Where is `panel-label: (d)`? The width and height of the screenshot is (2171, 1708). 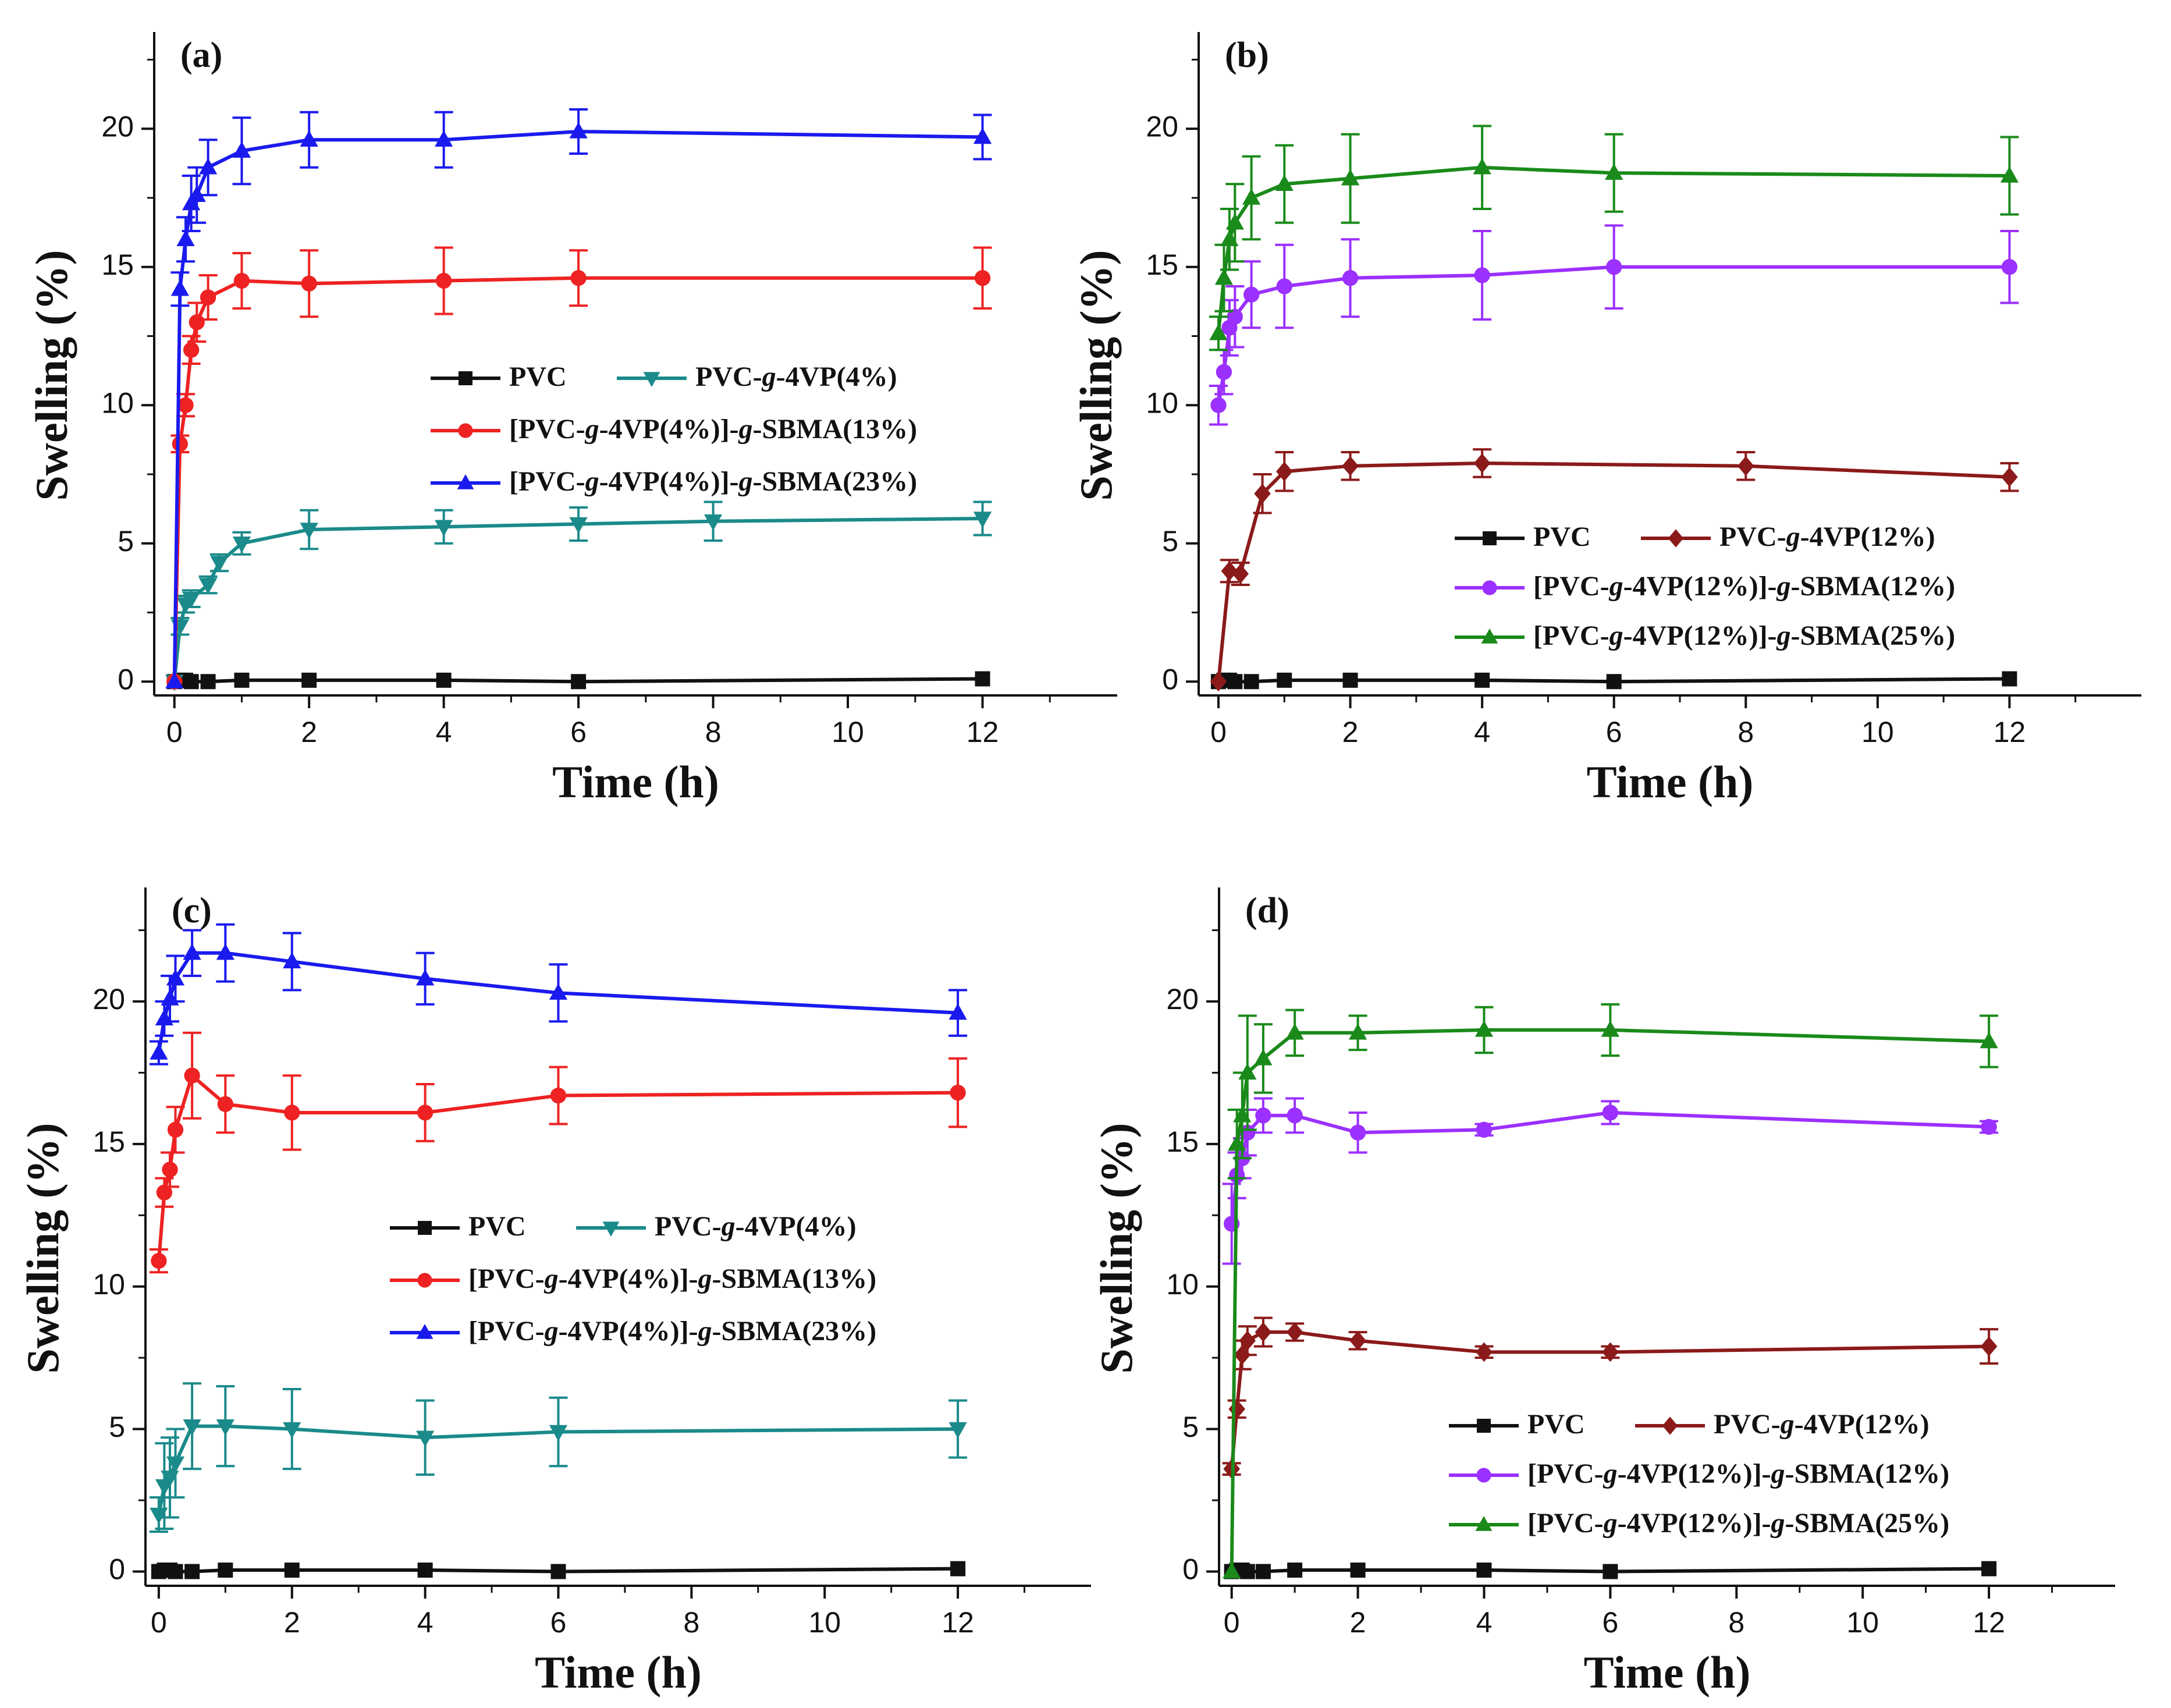
panel-label: (d) is located at coordinates (1267, 911).